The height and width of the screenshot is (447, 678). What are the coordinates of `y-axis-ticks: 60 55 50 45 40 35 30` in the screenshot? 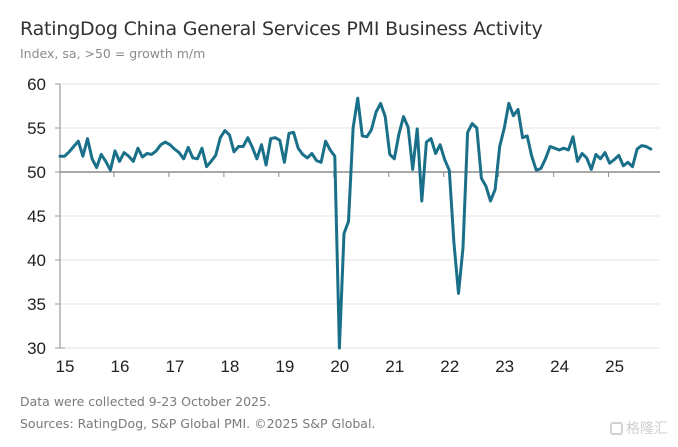 It's located at (43, 216).